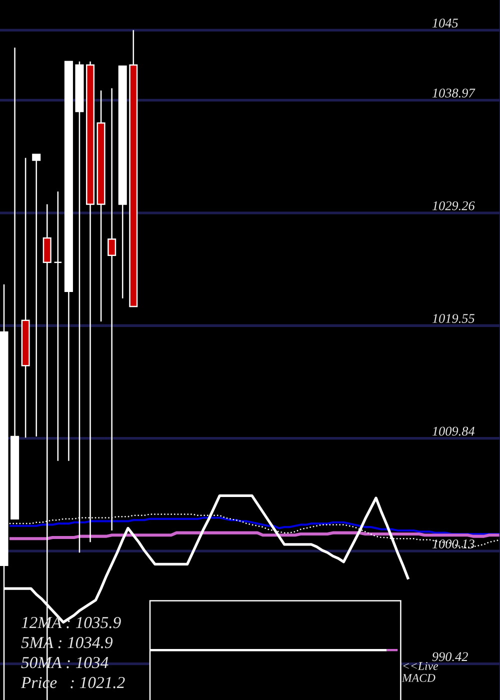  Describe the element at coordinates (450, 657) in the screenshot. I see `y-tick-label: 990.42` at that location.